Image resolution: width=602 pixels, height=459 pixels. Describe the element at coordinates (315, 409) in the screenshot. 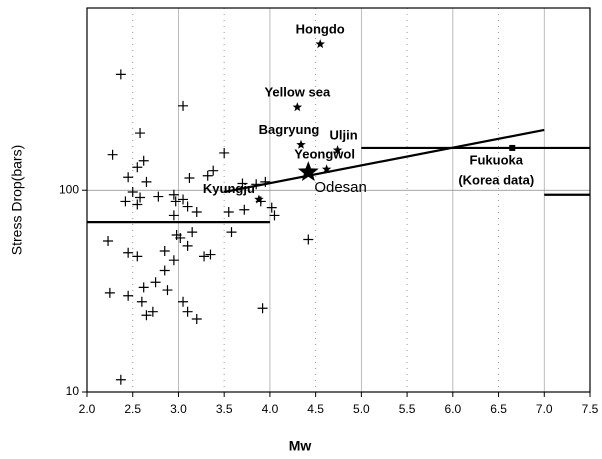

I see `x-tick-label: 4.5` at that location.